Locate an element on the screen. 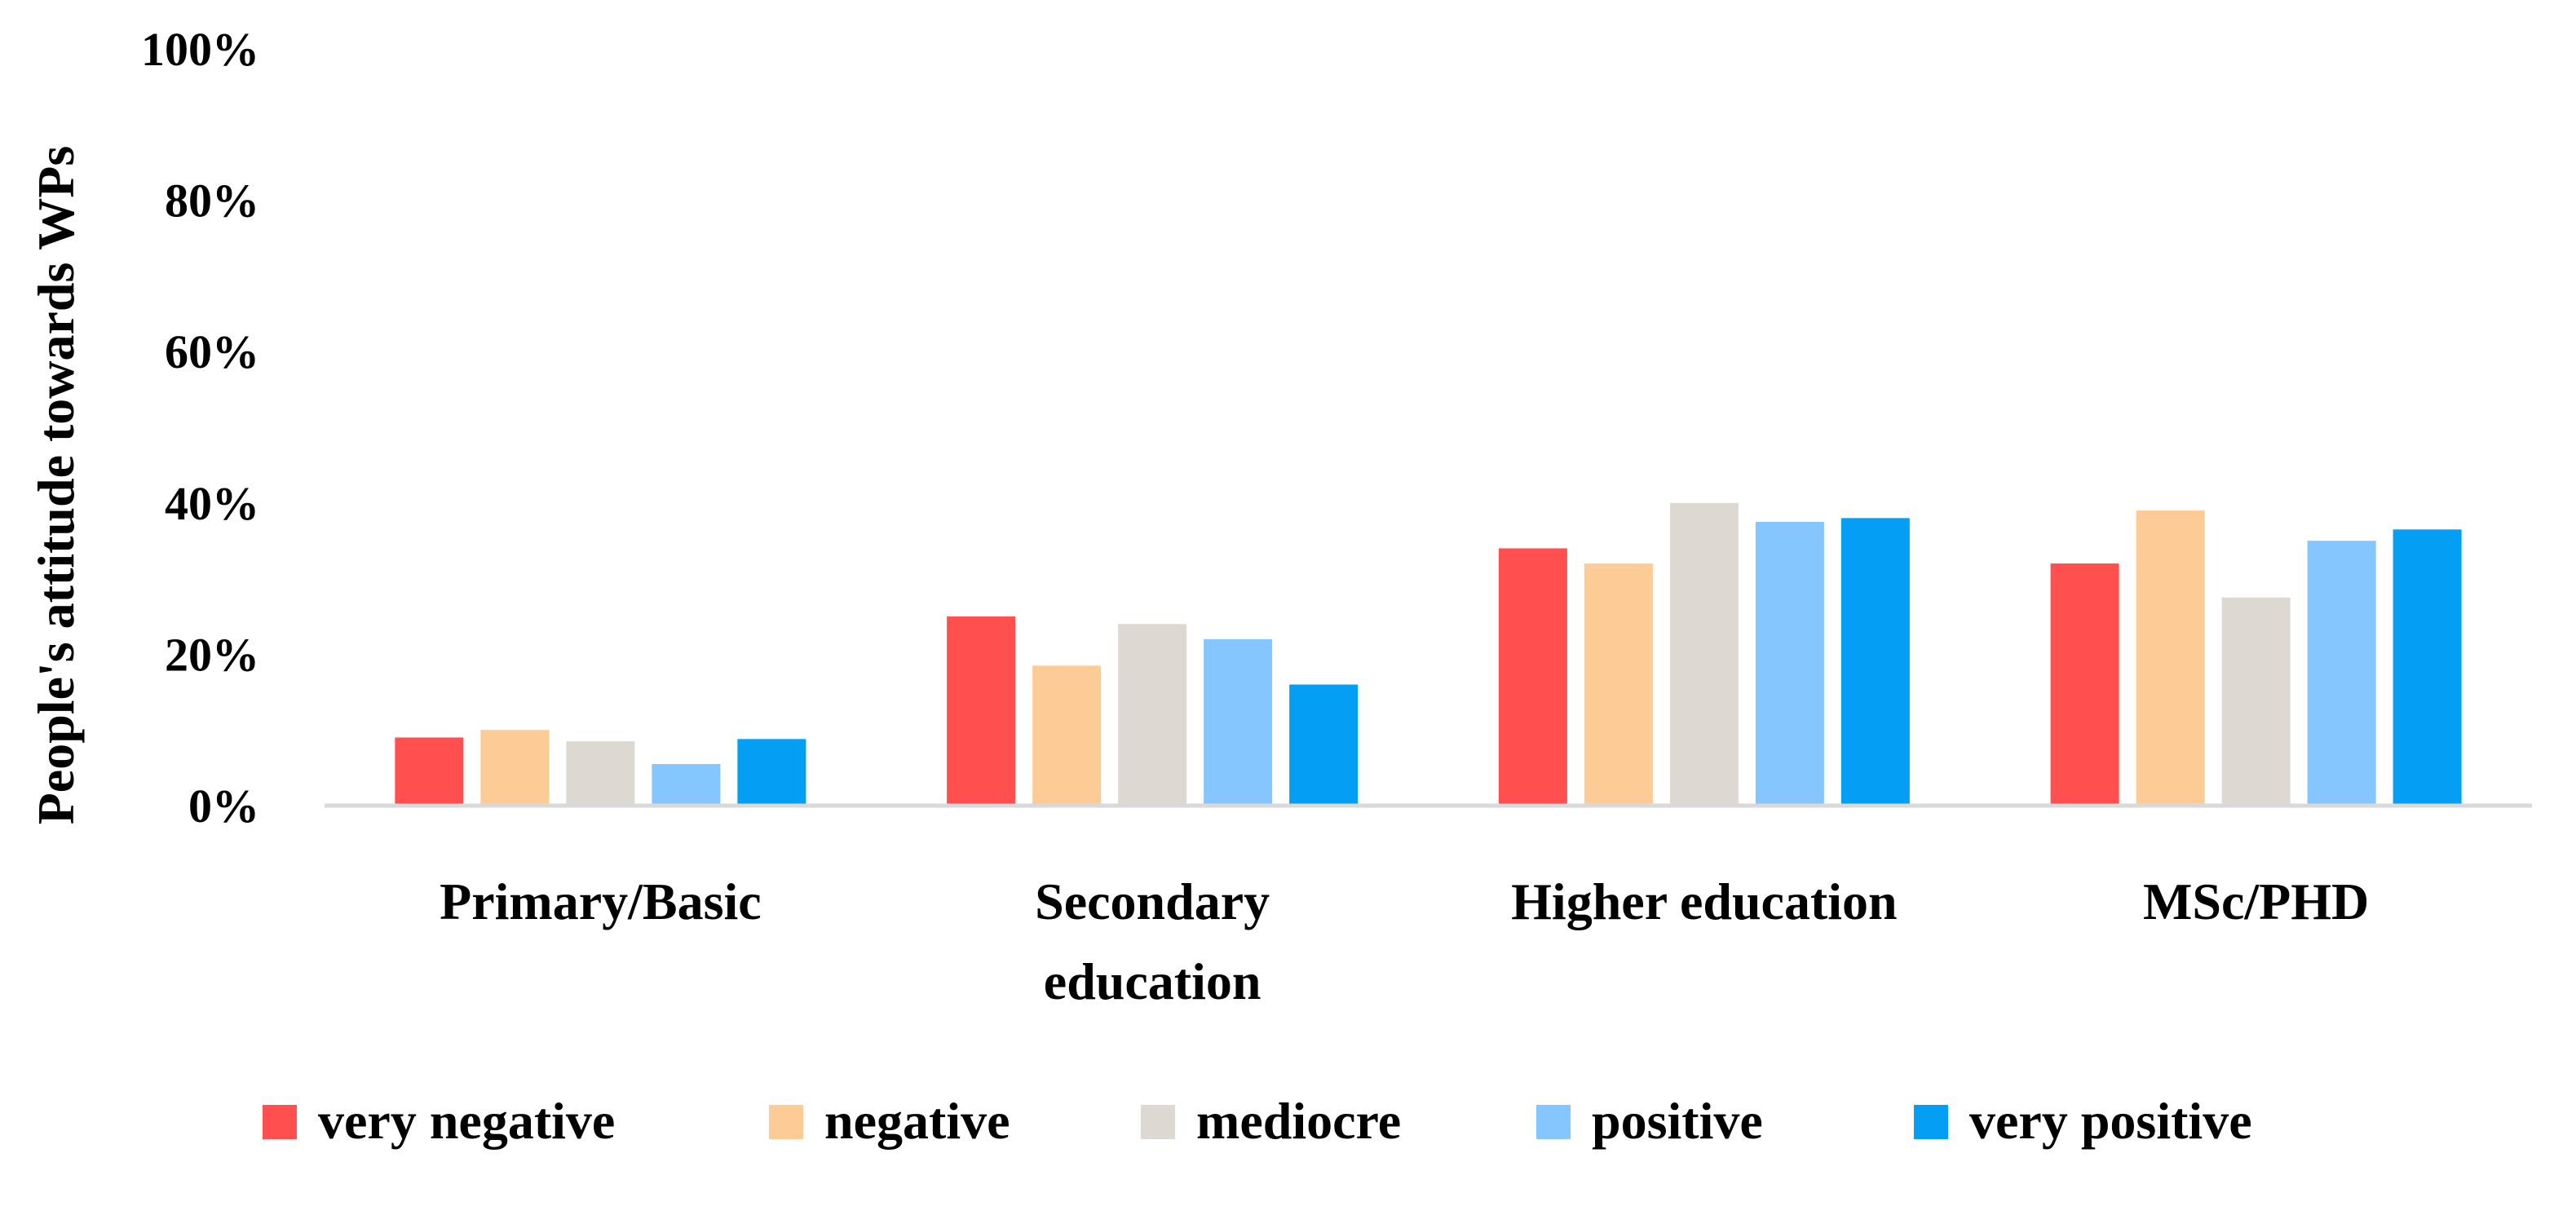  x-category-label: Secondary is located at coordinates (1152, 901).